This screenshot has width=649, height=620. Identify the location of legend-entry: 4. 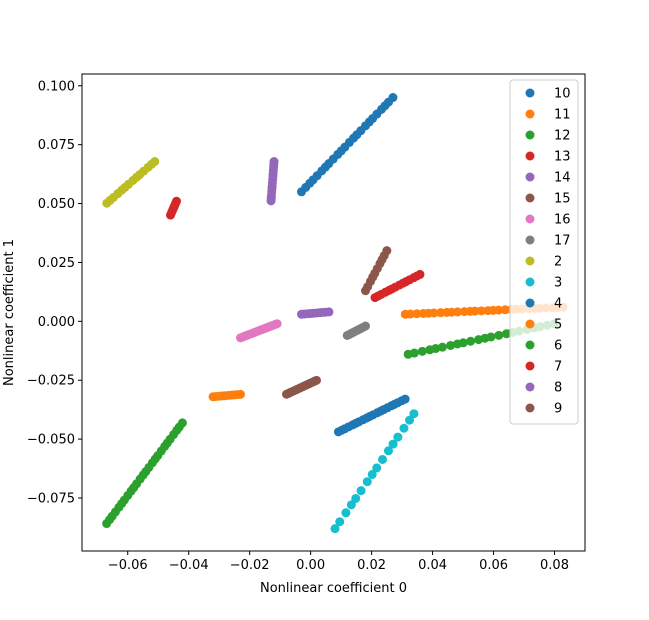
(543, 304).